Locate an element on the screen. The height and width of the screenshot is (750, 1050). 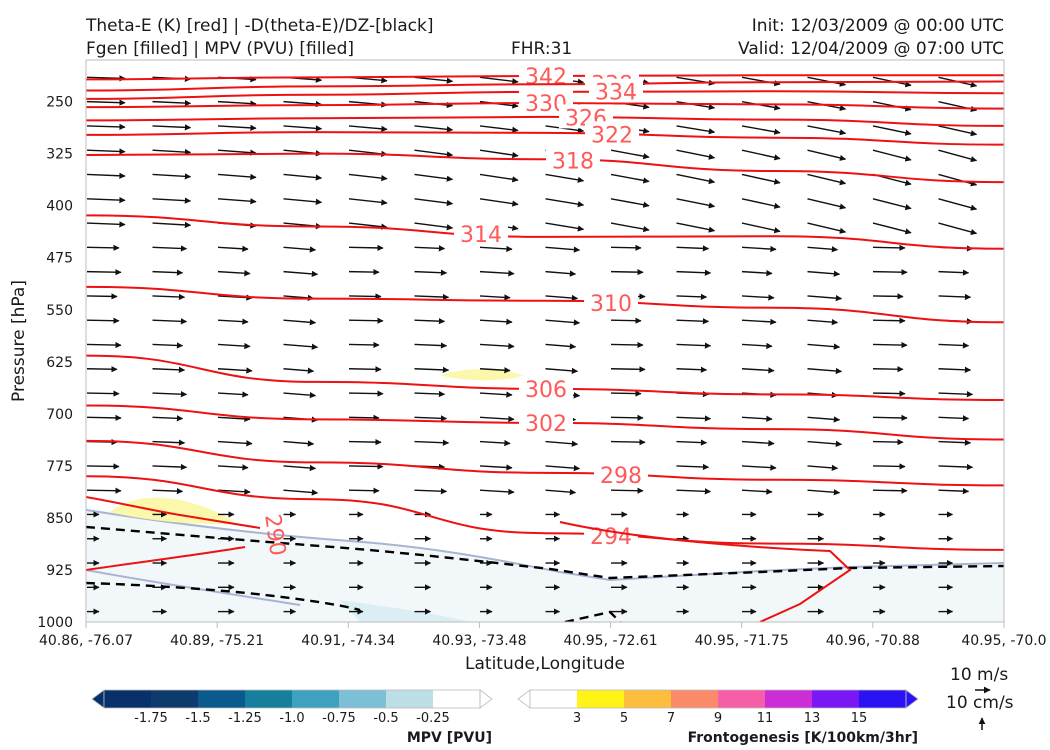
colorbar-extend-left is located at coordinates (524, 699).